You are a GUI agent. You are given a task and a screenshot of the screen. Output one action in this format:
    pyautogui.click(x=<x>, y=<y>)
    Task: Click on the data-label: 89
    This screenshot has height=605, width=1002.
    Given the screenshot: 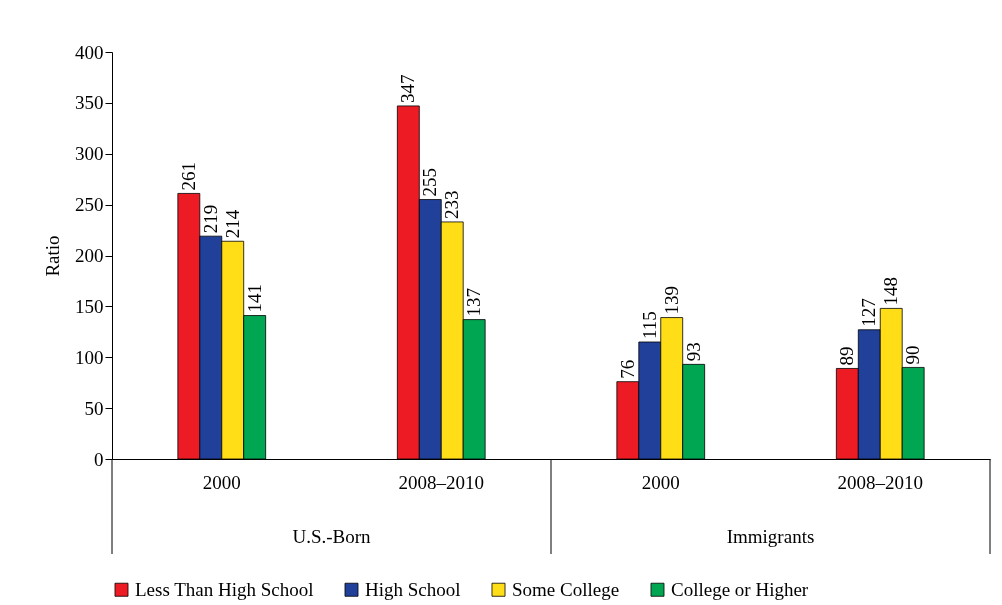 What is the action you would take?
    pyautogui.click(x=847, y=356)
    